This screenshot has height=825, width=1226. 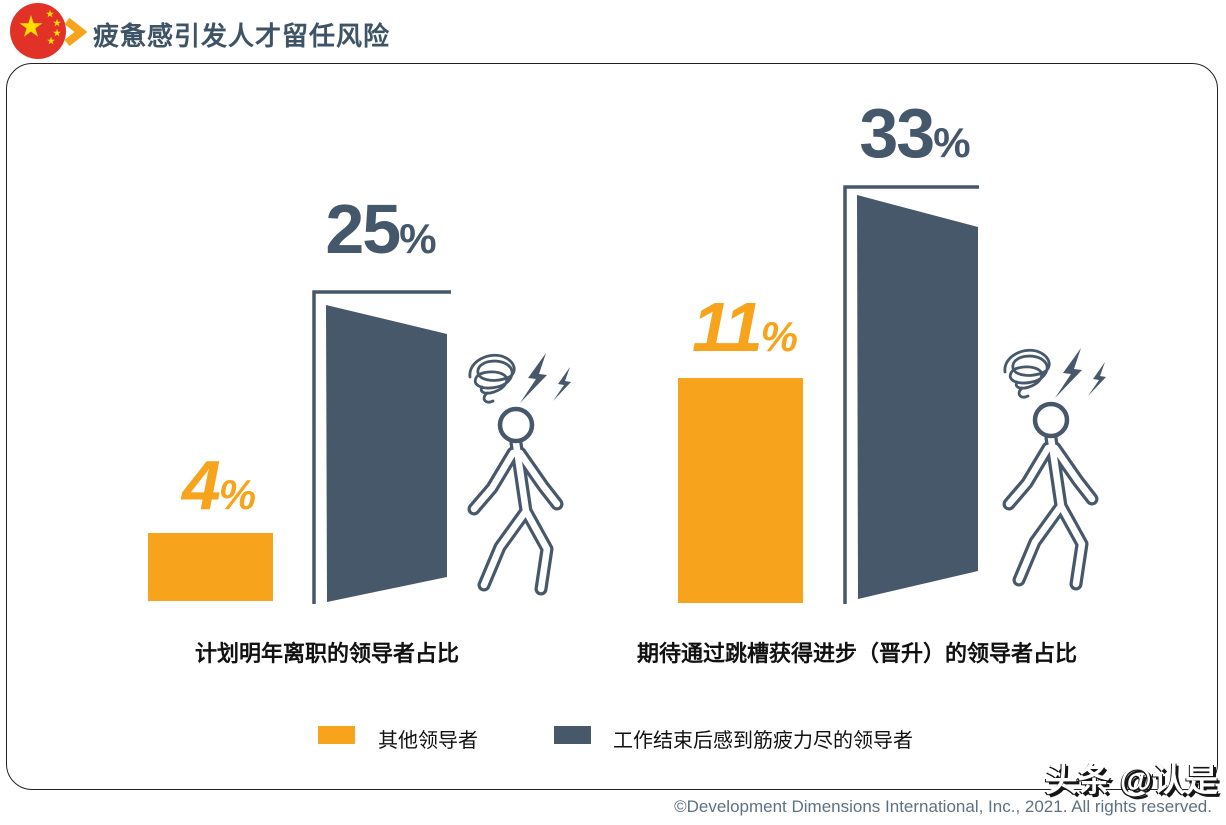 What do you see at coordinates (76, 32) in the screenshot?
I see `chevron-right-icon` at bounding box center [76, 32].